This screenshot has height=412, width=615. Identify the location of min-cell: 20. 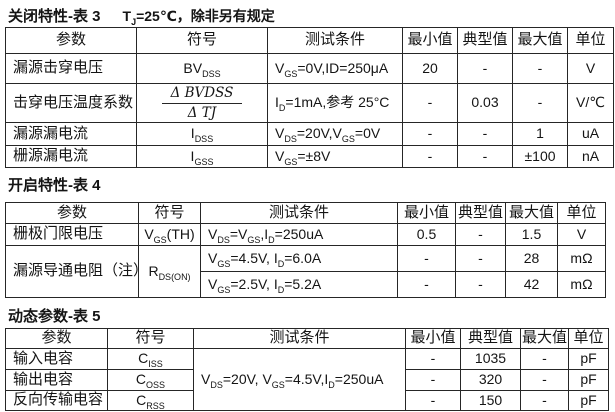
(430, 68).